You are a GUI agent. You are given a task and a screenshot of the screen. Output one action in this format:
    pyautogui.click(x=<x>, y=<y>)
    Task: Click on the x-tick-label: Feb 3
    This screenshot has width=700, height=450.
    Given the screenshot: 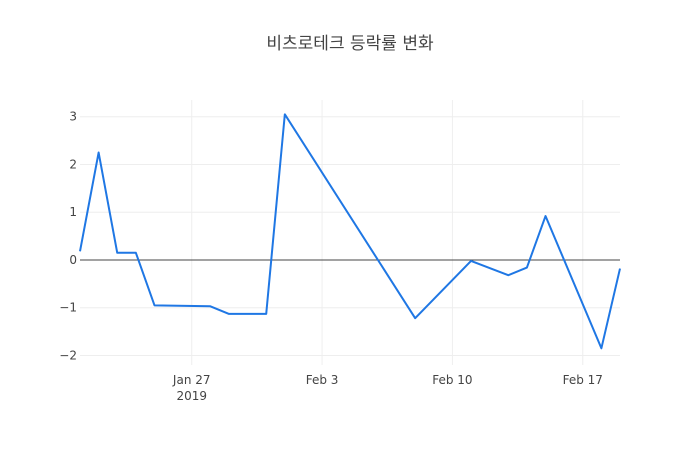 What is the action you would take?
    pyautogui.click(x=322, y=380)
    